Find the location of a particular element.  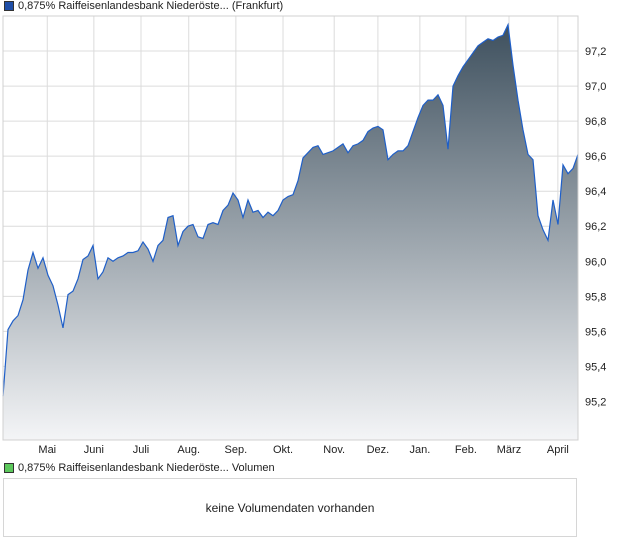

x-tick-label: Juli is located at coordinates (141, 450).